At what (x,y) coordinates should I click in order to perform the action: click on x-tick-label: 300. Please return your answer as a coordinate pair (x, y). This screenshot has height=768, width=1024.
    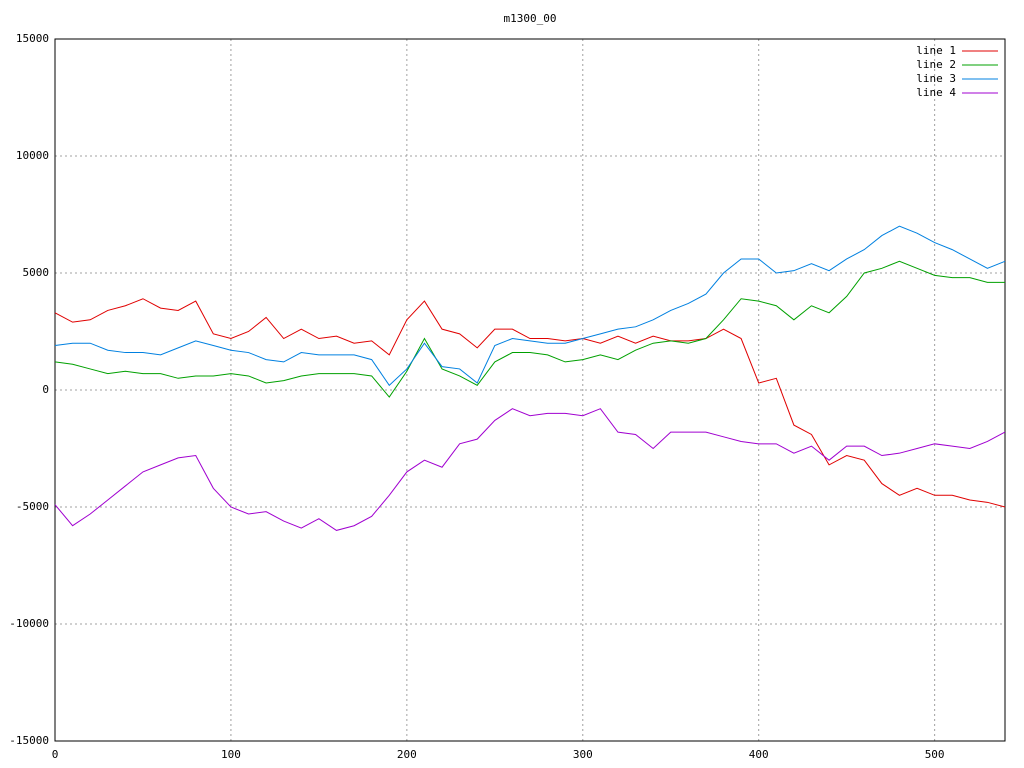
    Looking at the image, I should click on (583, 754).